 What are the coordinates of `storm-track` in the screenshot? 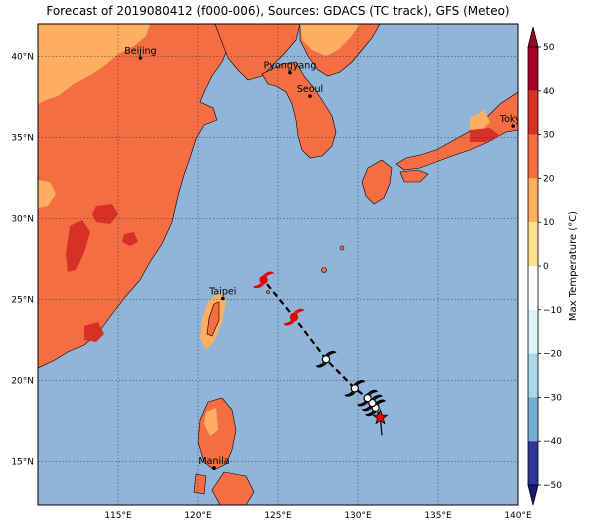 It's located at (321, 353).